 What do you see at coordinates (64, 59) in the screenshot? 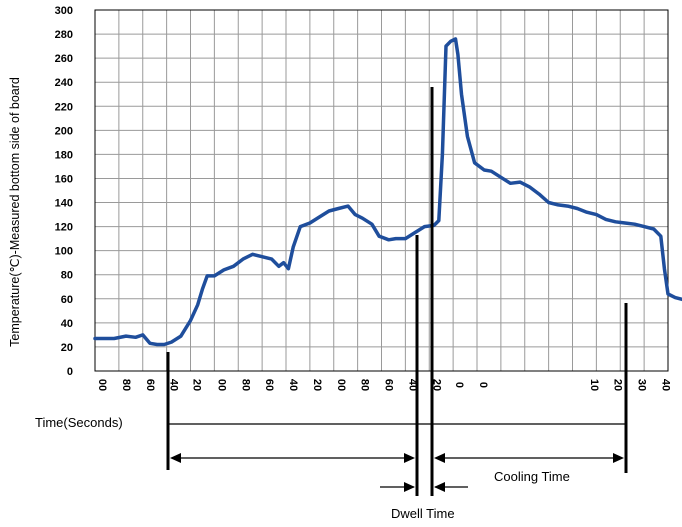
I see `y-tick-label: 260` at bounding box center [64, 59].